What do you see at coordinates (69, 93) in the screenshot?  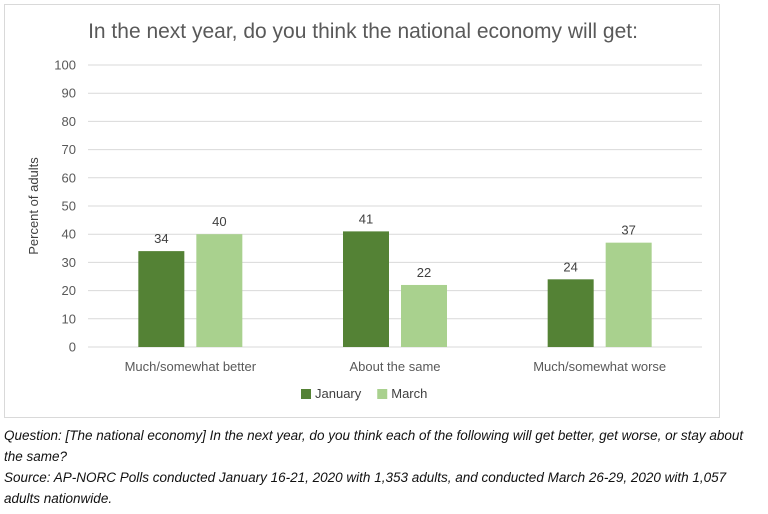 I see `y-tick-label: 90` at bounding box center [69, 93].